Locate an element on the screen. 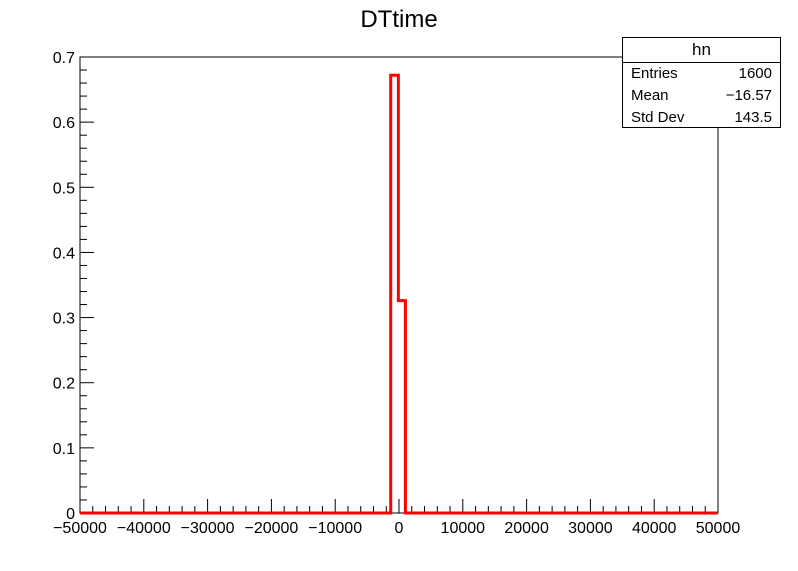 This screenshot has height=571, width=798. y-tick-label: 0.1 is located at coordinates (64, 449).